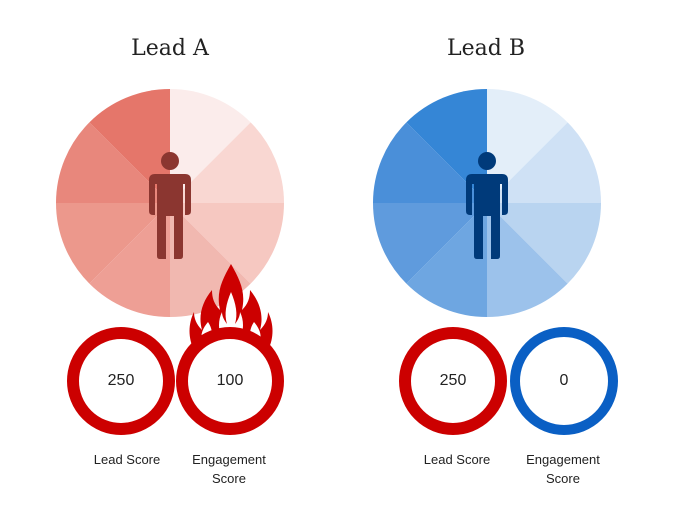 The height and width of the screenshot is (510, 680). I want to click on lead-b-segment-wheel, so click(487, 203).